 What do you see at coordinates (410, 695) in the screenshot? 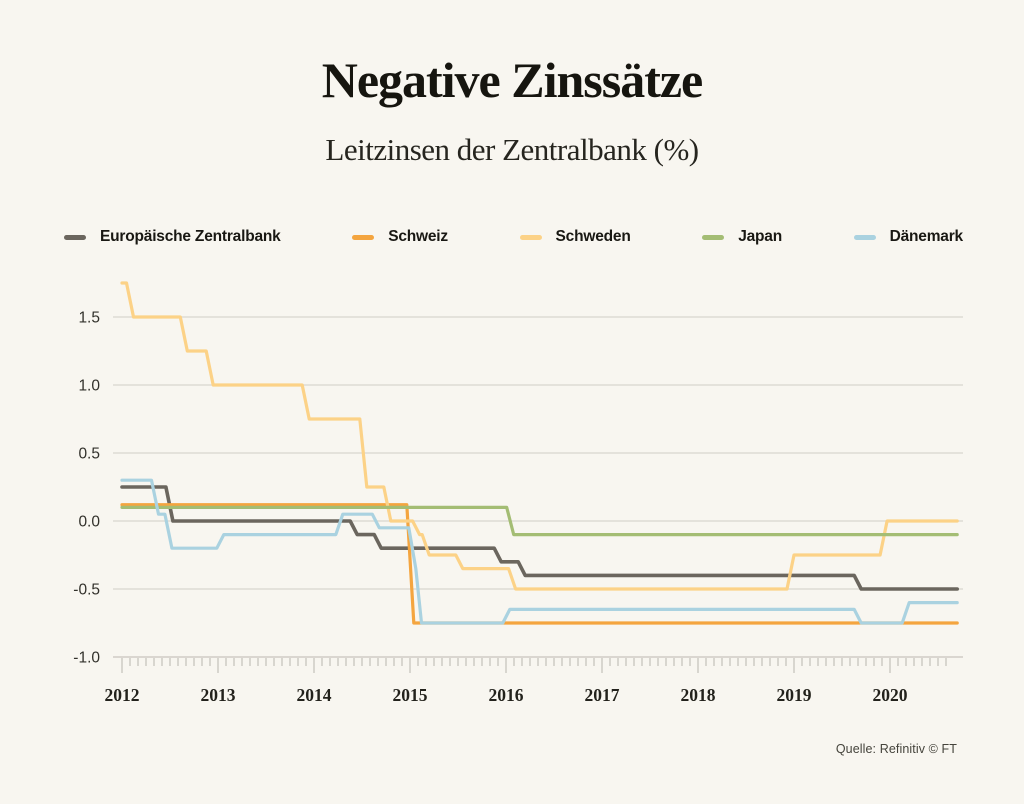
I see `x-axis-tick-label: 2015` at bounding box center [410, 695].